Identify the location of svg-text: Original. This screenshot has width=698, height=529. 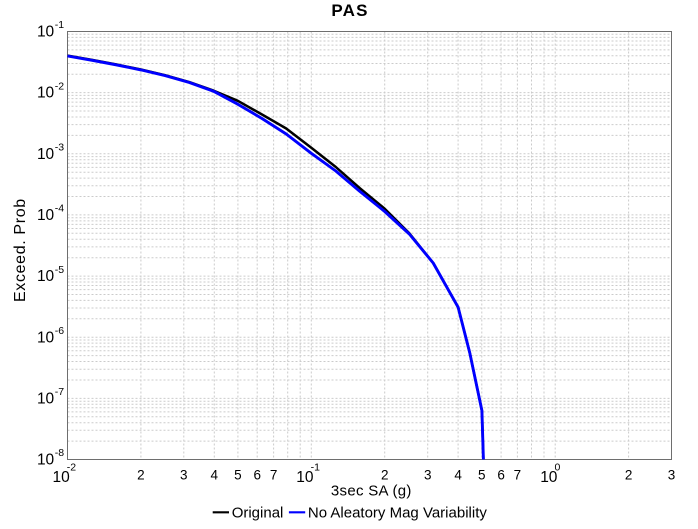
(258, 513).